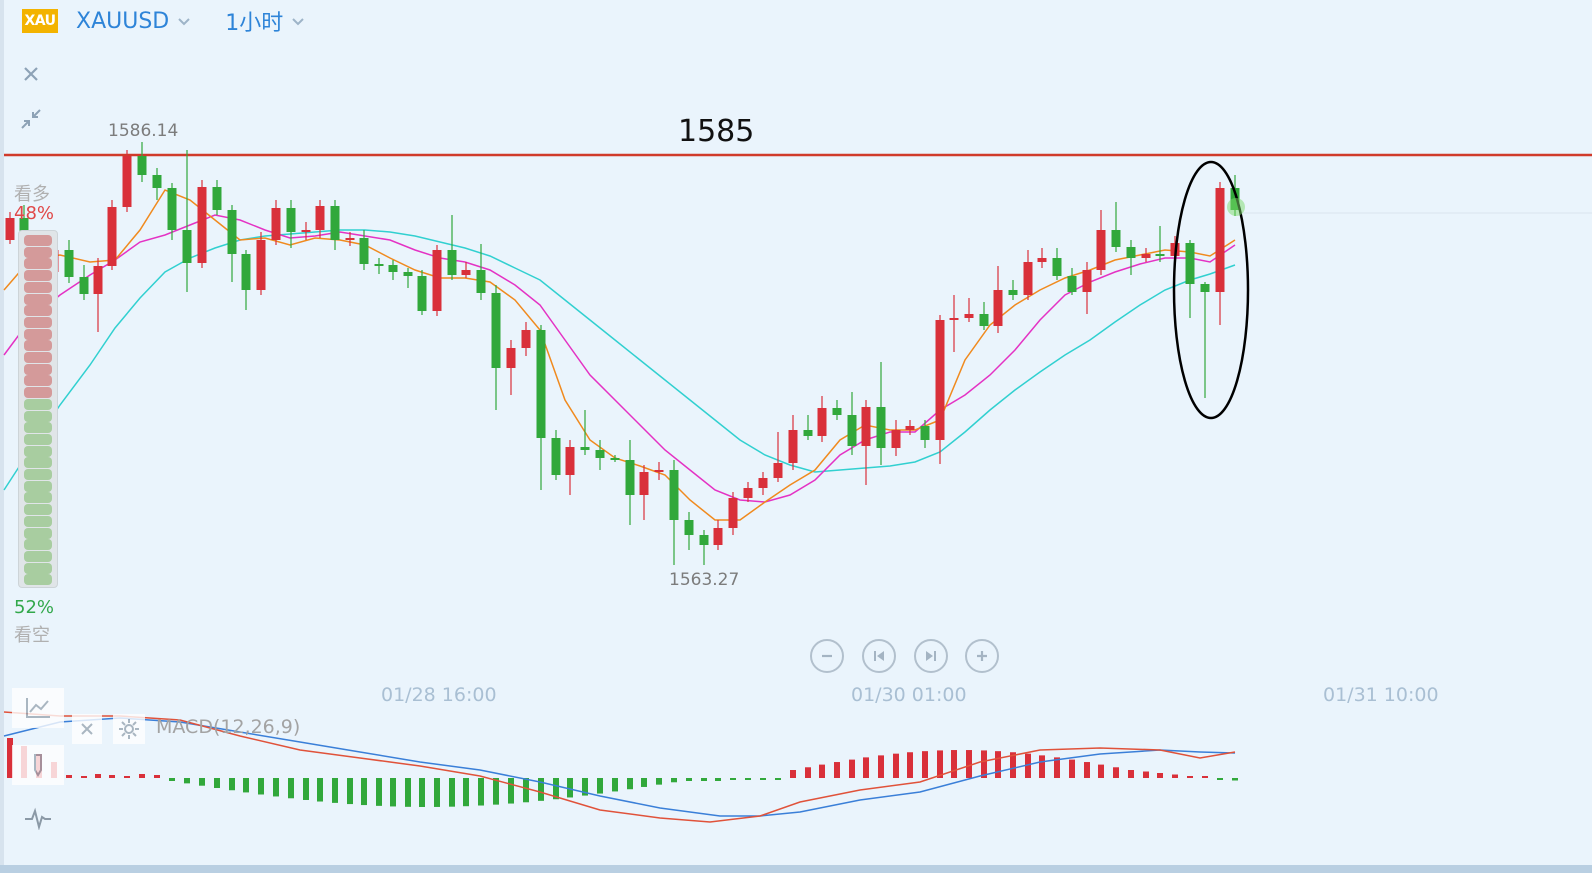 The height and width of the screenshot is (873, 1592). I want to click on skip-forward-icon, so click(931, 656).